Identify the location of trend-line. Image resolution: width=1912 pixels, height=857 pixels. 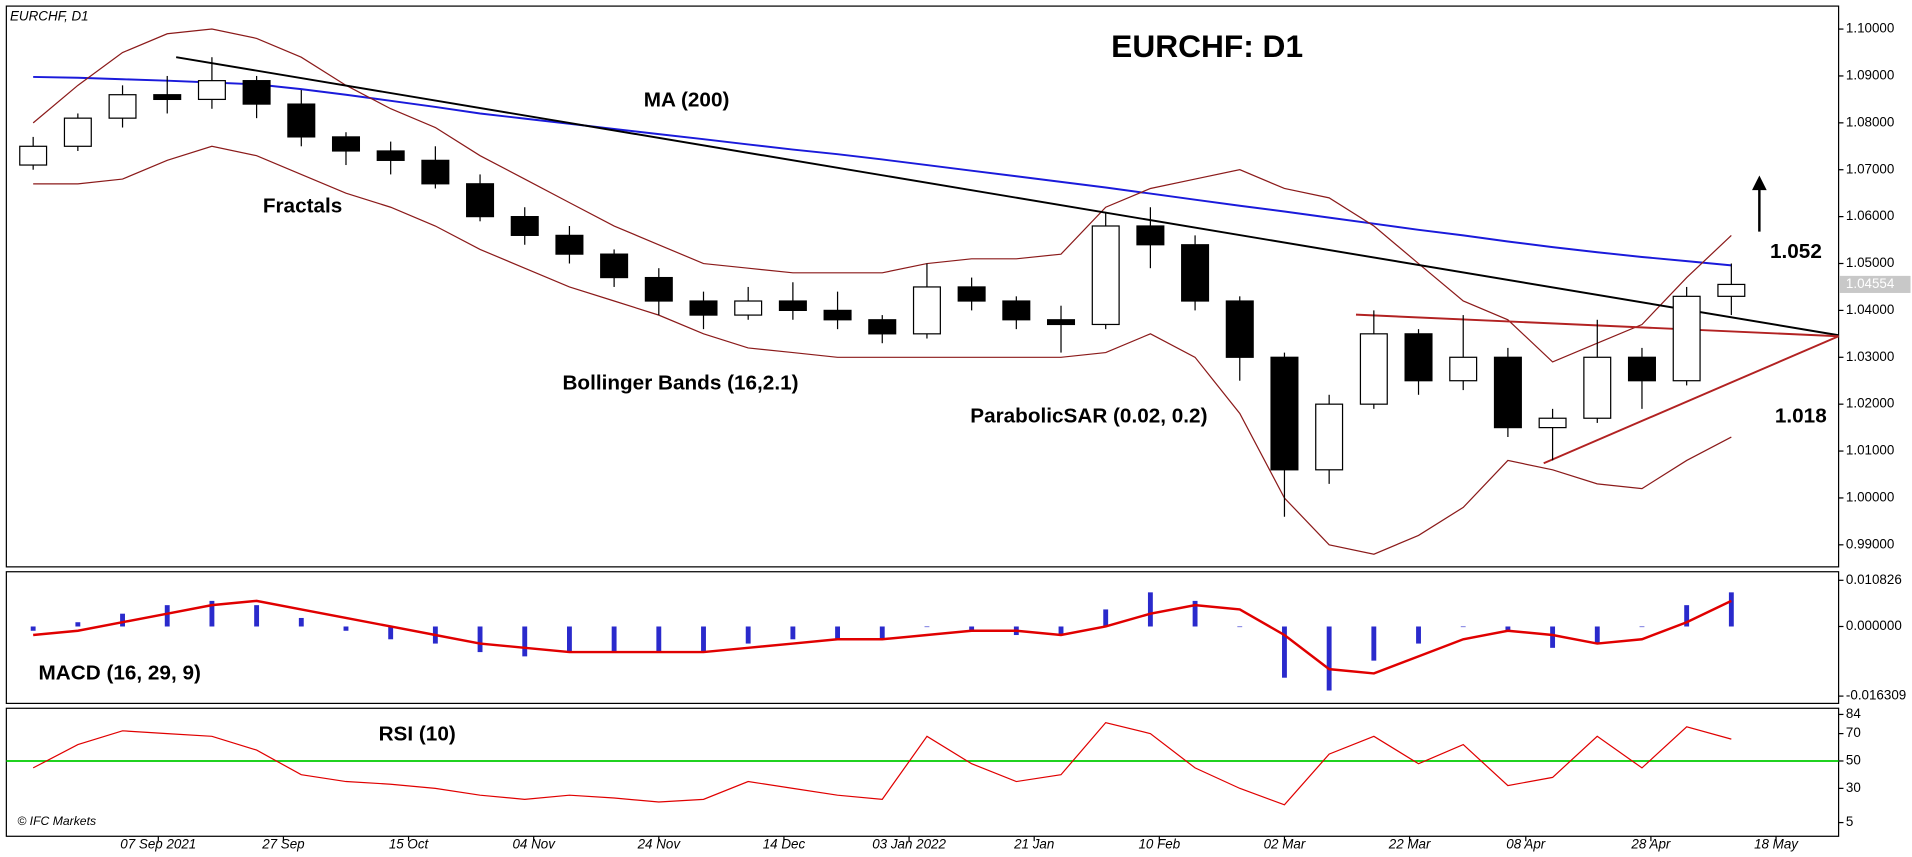
(1691, 400).